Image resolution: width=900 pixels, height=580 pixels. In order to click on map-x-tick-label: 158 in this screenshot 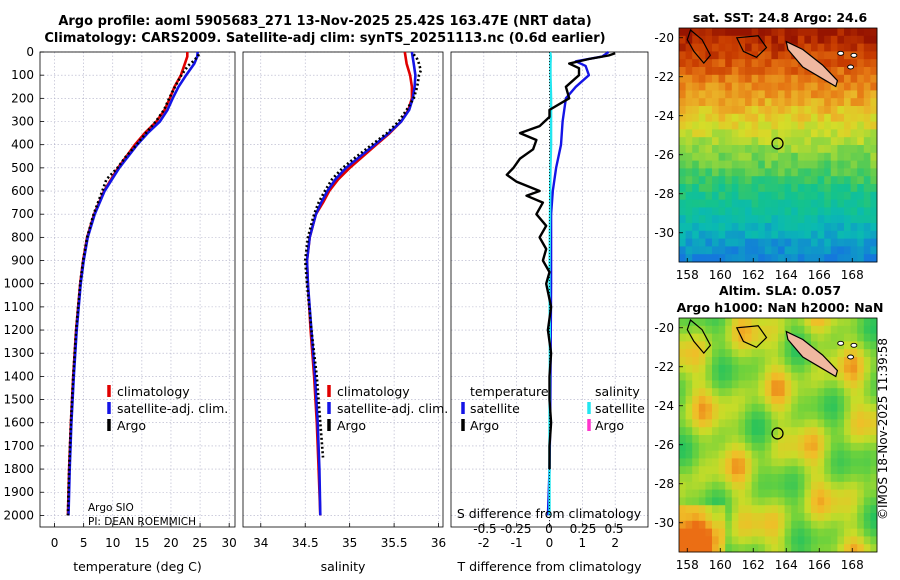, I will do `click(687, 565)`.